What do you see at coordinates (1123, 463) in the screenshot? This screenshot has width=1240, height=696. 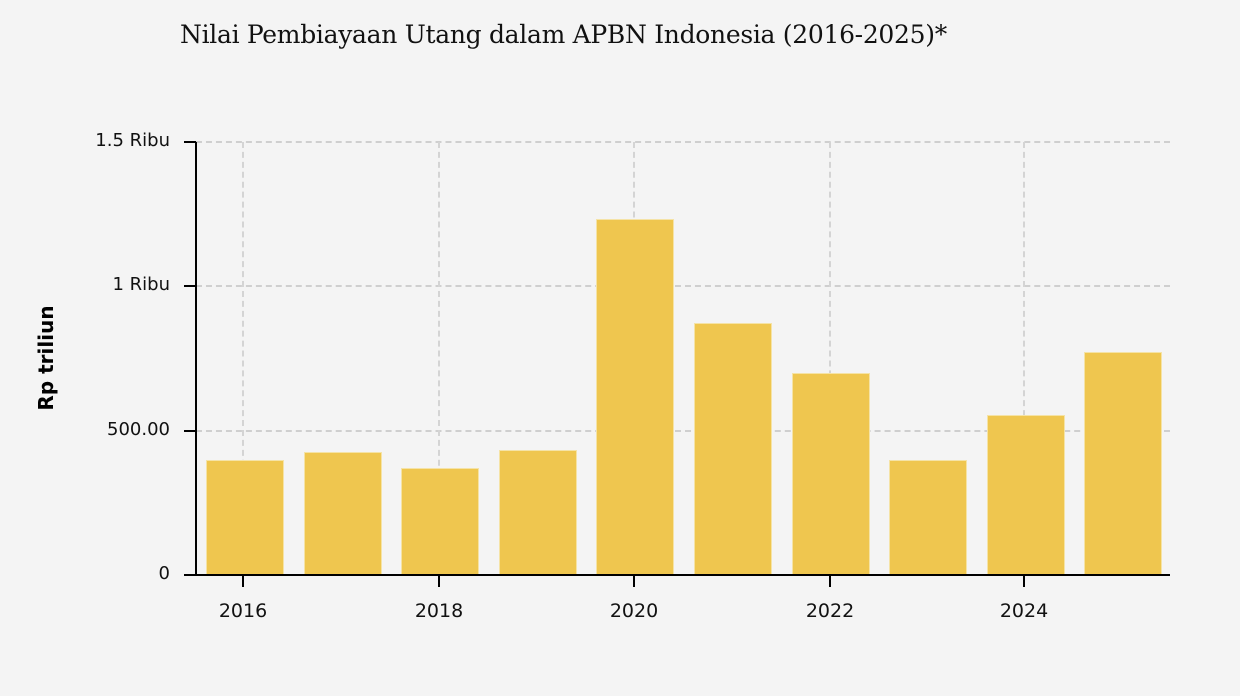 I see `bar-2025` at bounding box center [1123, 463].